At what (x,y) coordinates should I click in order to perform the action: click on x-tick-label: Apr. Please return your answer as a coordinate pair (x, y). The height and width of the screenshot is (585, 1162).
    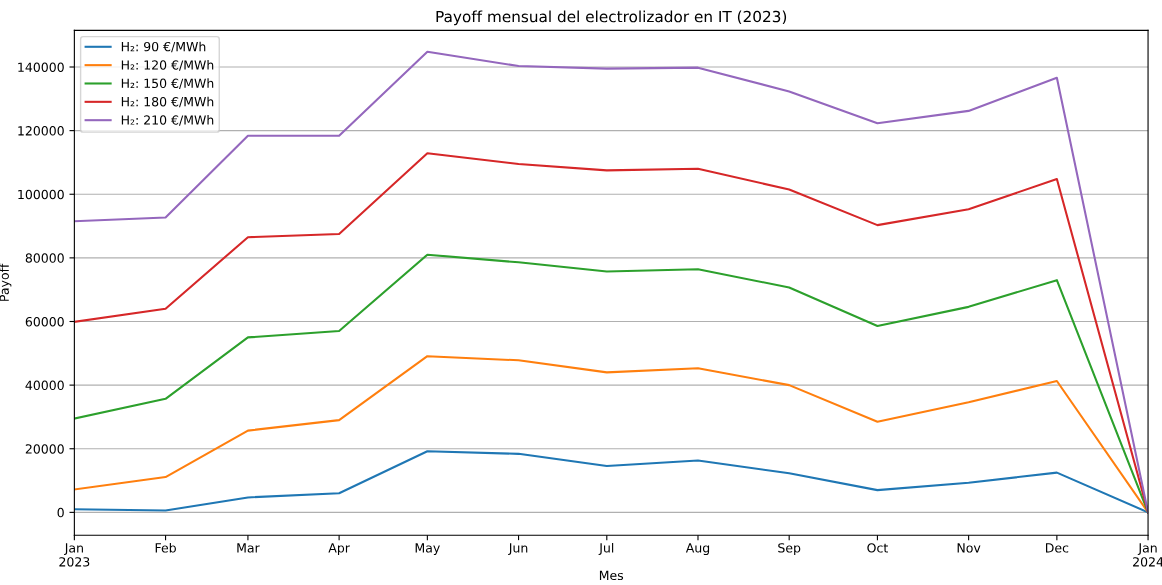
    Looking at the image, I should click on (339, 549).